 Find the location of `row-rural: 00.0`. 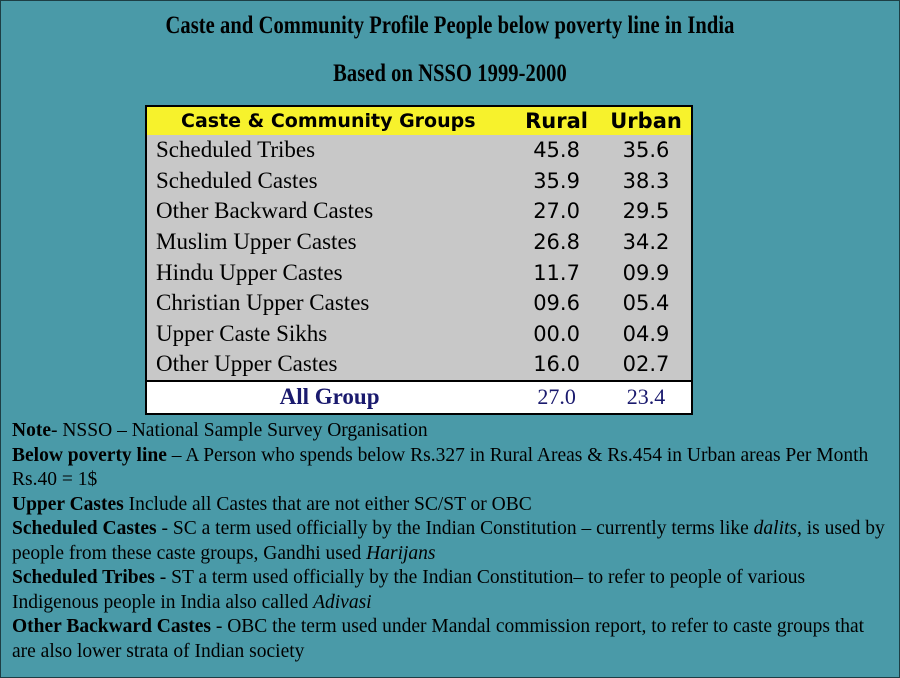

row-rural: 00.0 is located at coordinates (556, 333).